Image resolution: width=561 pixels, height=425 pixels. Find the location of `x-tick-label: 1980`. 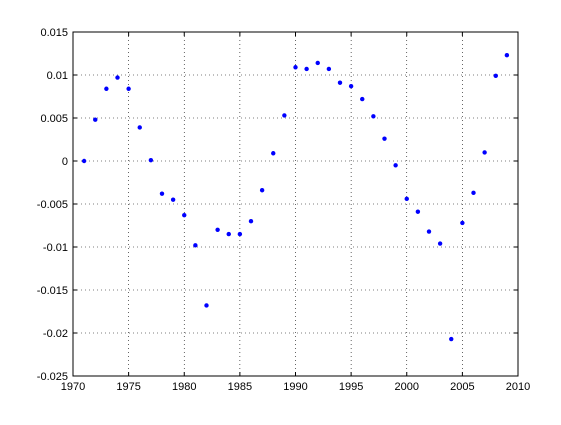

x-tick-label: 1980 is located at coordinates (184, 387).